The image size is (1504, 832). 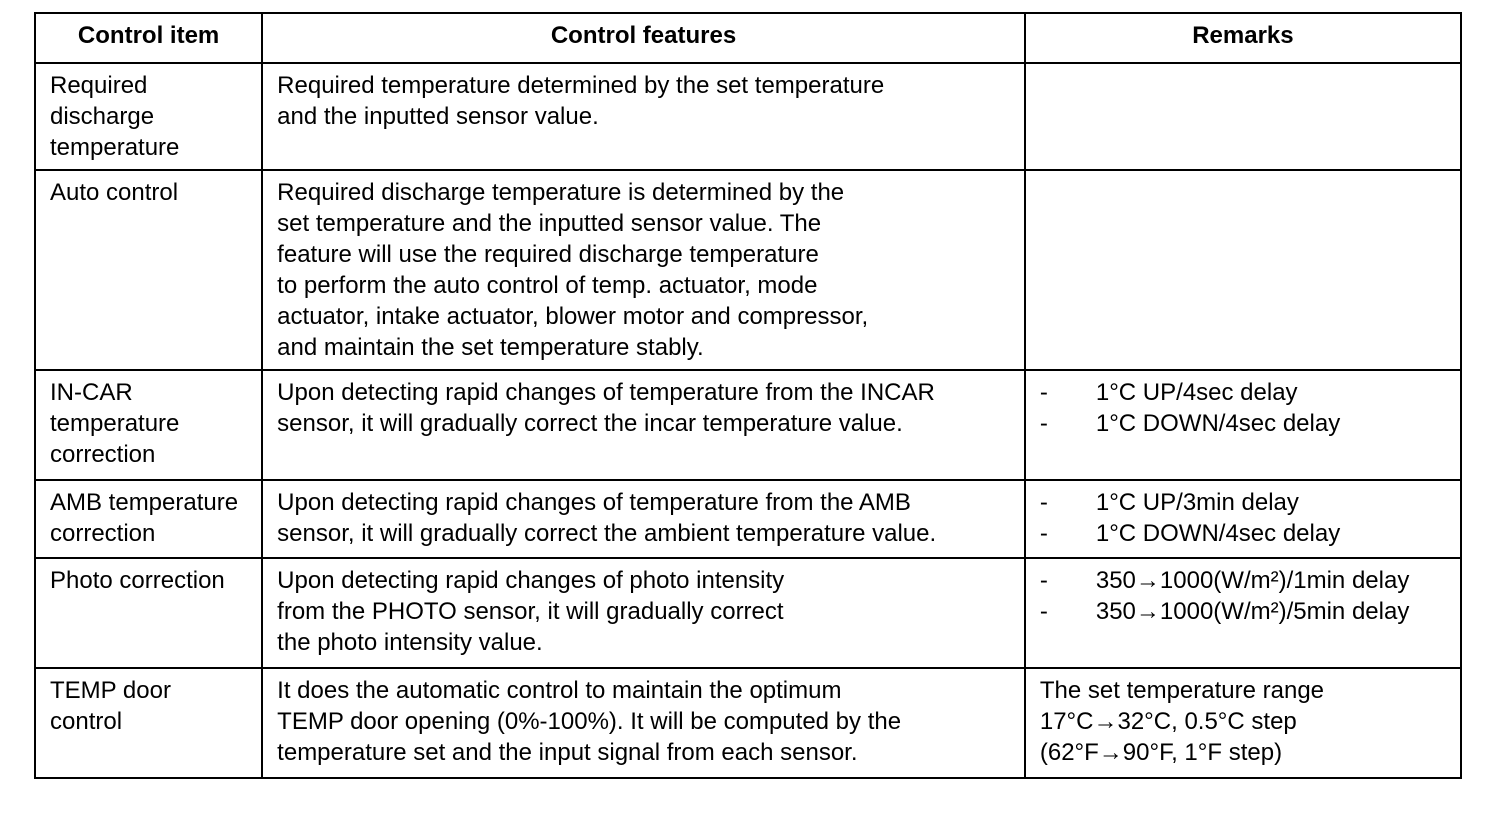 I want to click on header-row: Control item Control features Remarks, so click(x=748, y=38).